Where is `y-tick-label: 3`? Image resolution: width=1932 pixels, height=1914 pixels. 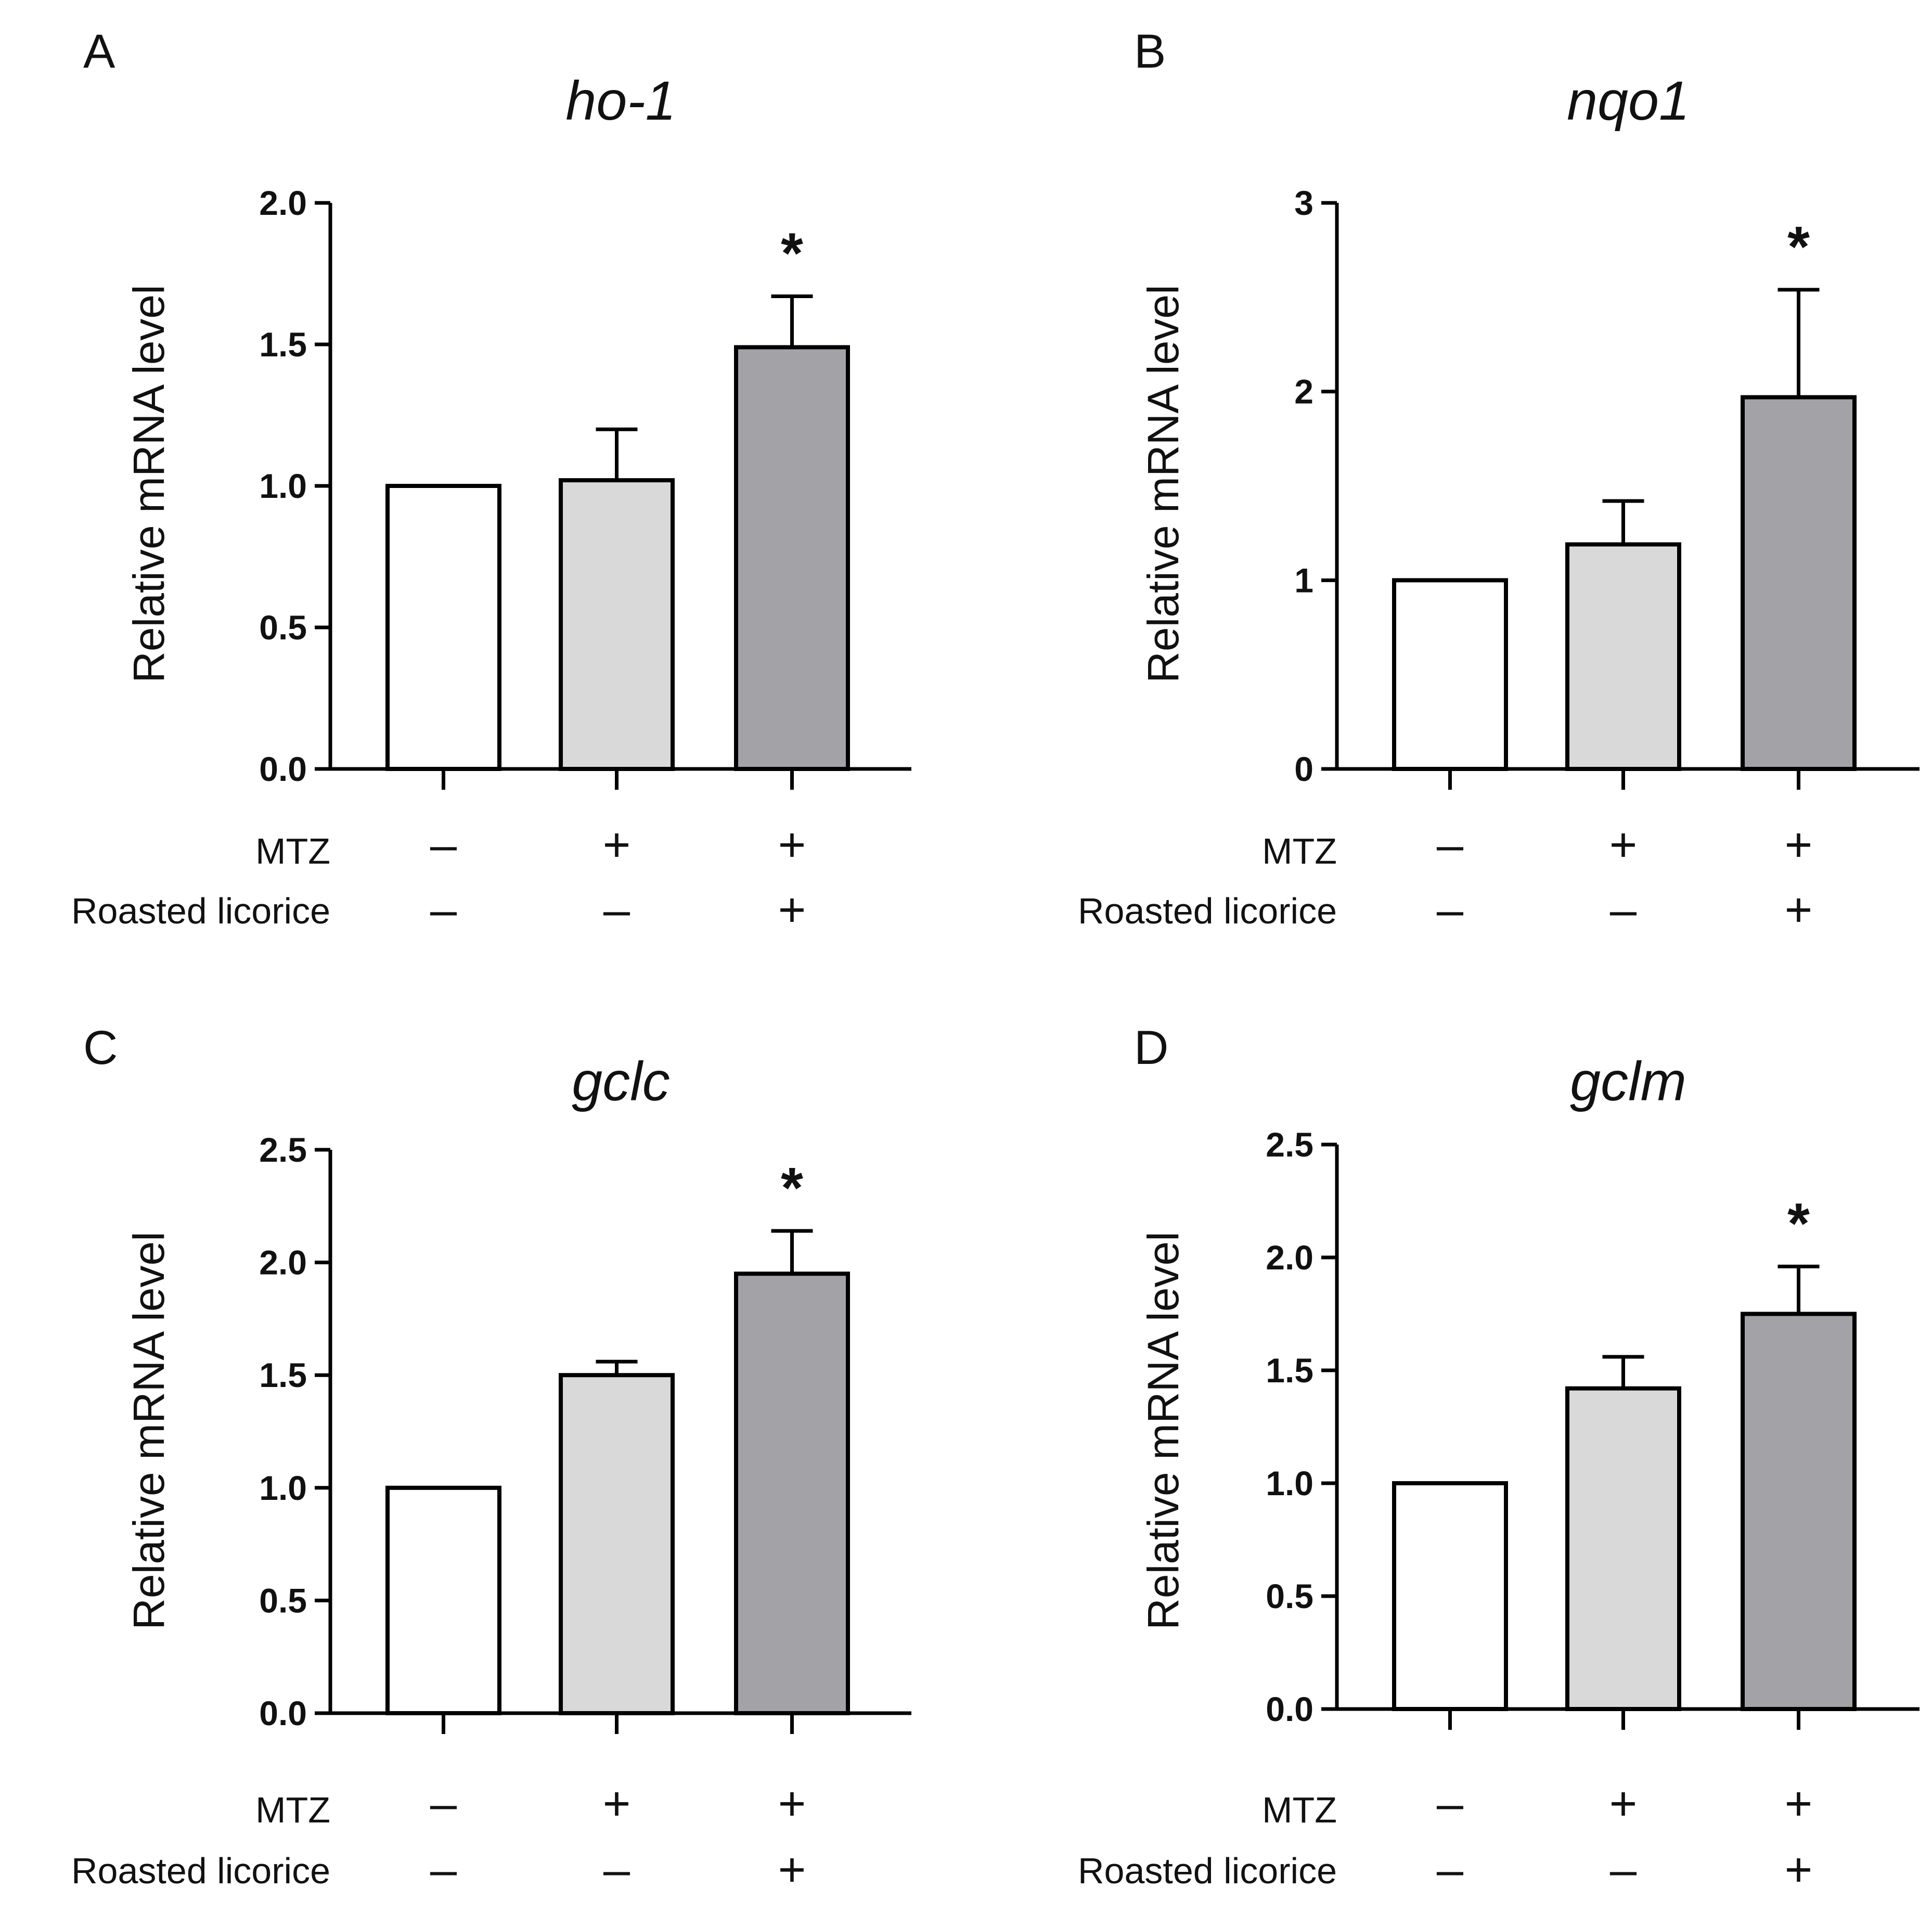
y-tick-label: 3 is located at coordinates (1303, 203).